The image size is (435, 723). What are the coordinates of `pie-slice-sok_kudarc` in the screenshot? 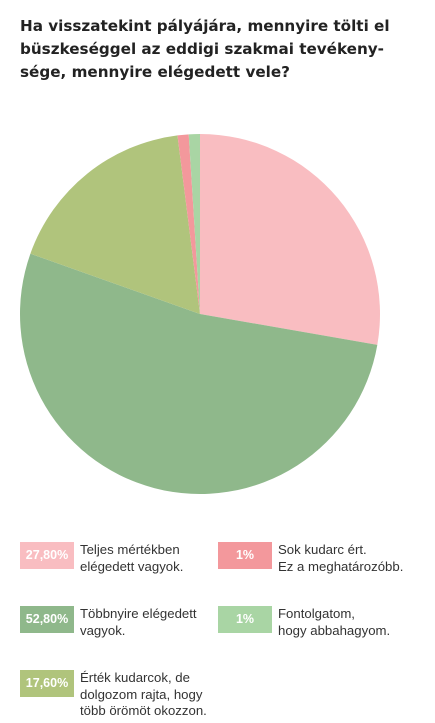 It's located at (188, 224).